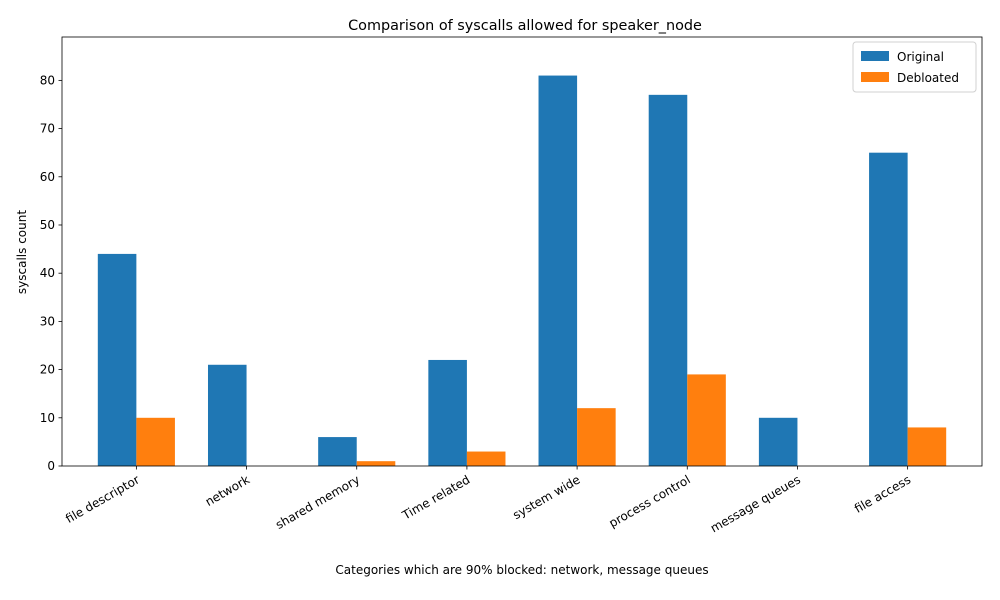 The height and width of the screenshot is (600, 1000). I want to click on y-tick-label: 0, so click(51, 466).